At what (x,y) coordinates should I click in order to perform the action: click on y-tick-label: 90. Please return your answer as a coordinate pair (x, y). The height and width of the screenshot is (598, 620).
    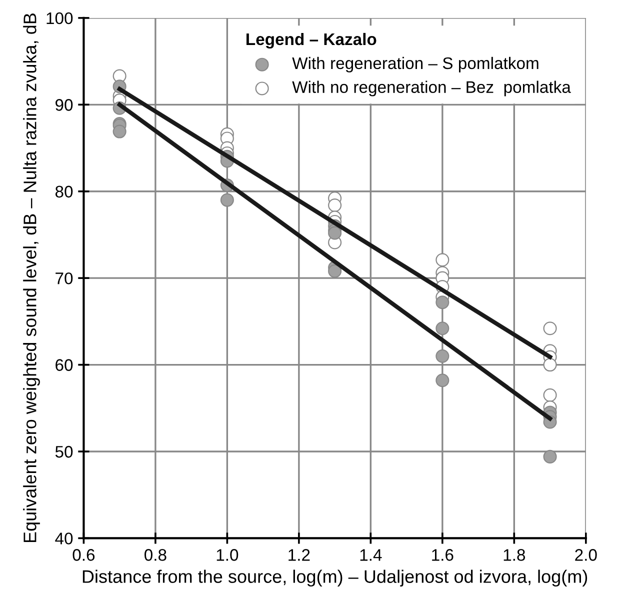
    Looking at the image, I should click on (64, 105).